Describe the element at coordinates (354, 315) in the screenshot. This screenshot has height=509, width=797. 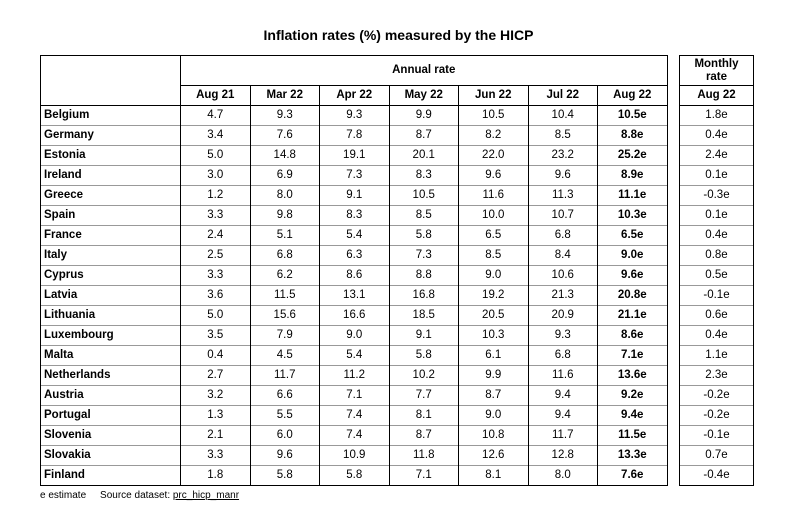
I see `table-row: Lithuania 5.0 15.6 16.6 18.5 20.5 20.9 21.1e` at that location.